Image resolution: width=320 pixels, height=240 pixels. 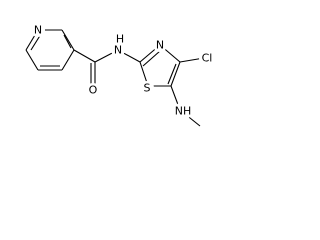 What do you see at coordinates (120, 39) in the screenshot?
I see `atom-label: H` at bounding box center [120, 39].